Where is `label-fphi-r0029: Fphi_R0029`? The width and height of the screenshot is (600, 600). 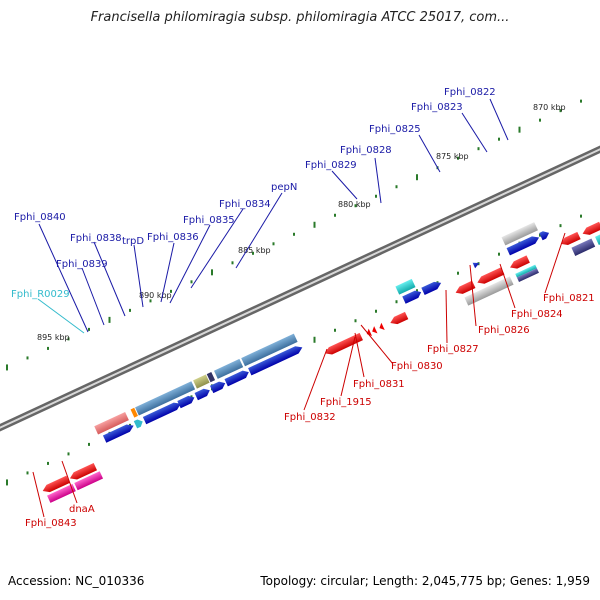
label-fphi-r0029: Fphi_R0029 is located at coordinates (40, 294).